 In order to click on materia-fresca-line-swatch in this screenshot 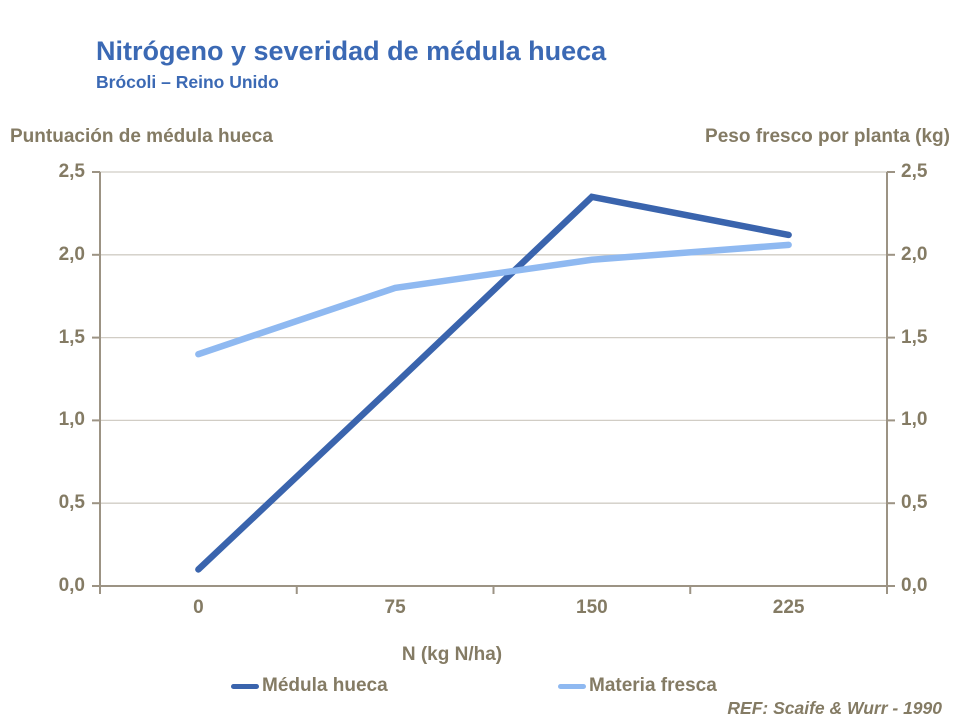, I will do `click(572, 686)`.